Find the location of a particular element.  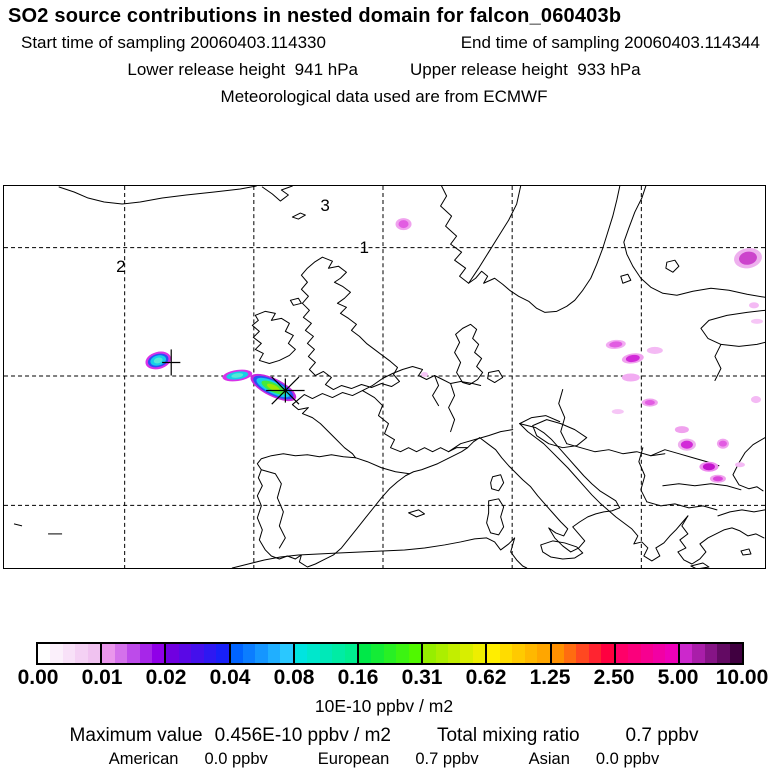

border-pyrenees is located at coordinates (382, 466).